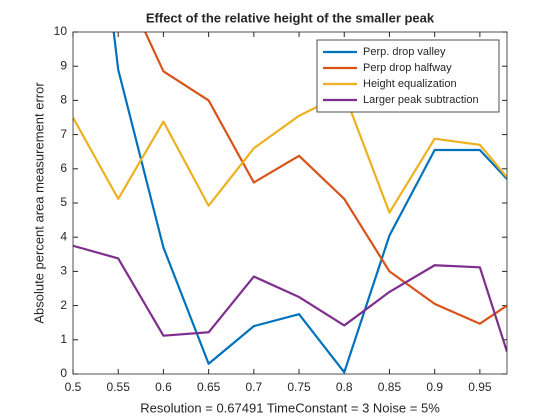 The height and width of the screenshot is (420, 560). I want to click on y-tick-label: 6, so click(63, 168).